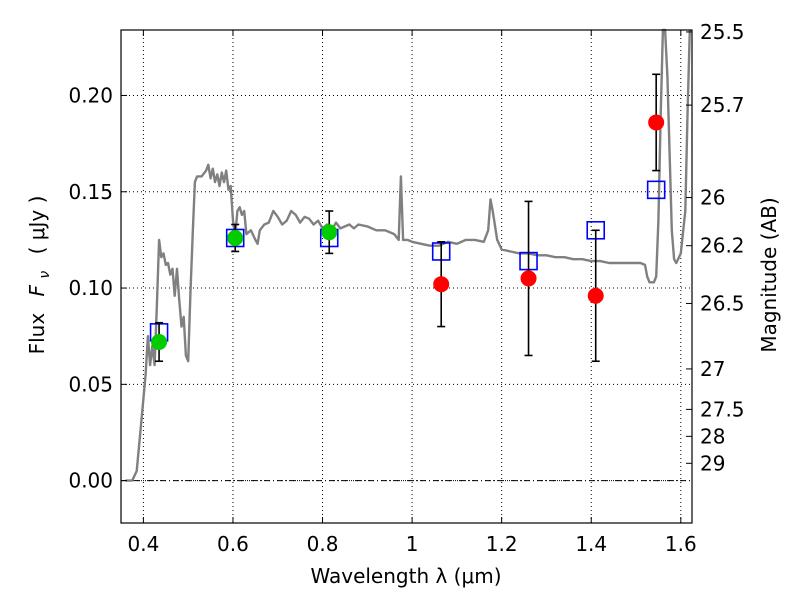 This screenshot has height=600, width=800. What do you see at coordinates (681, 544) in the screenshot?
I see `x-tick-label: 1.6` at bounding box center [681, 544].